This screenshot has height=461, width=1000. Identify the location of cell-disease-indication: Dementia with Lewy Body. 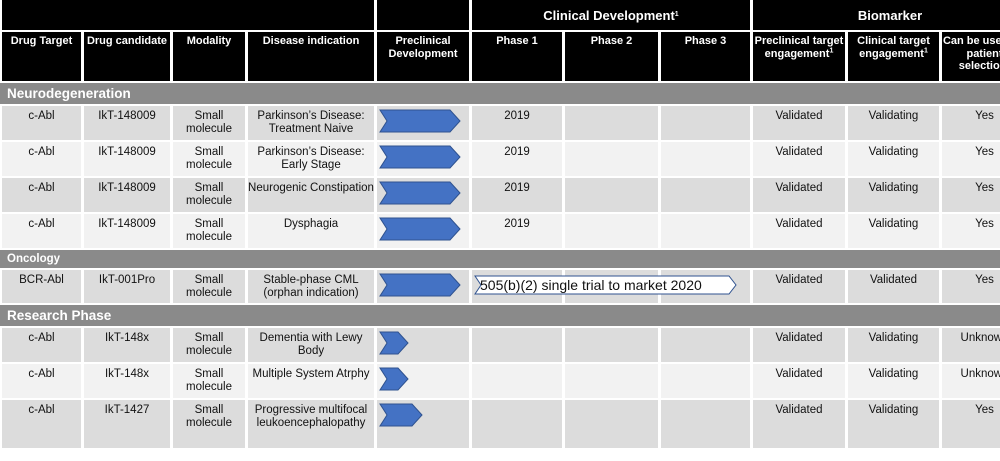
(311, 345).